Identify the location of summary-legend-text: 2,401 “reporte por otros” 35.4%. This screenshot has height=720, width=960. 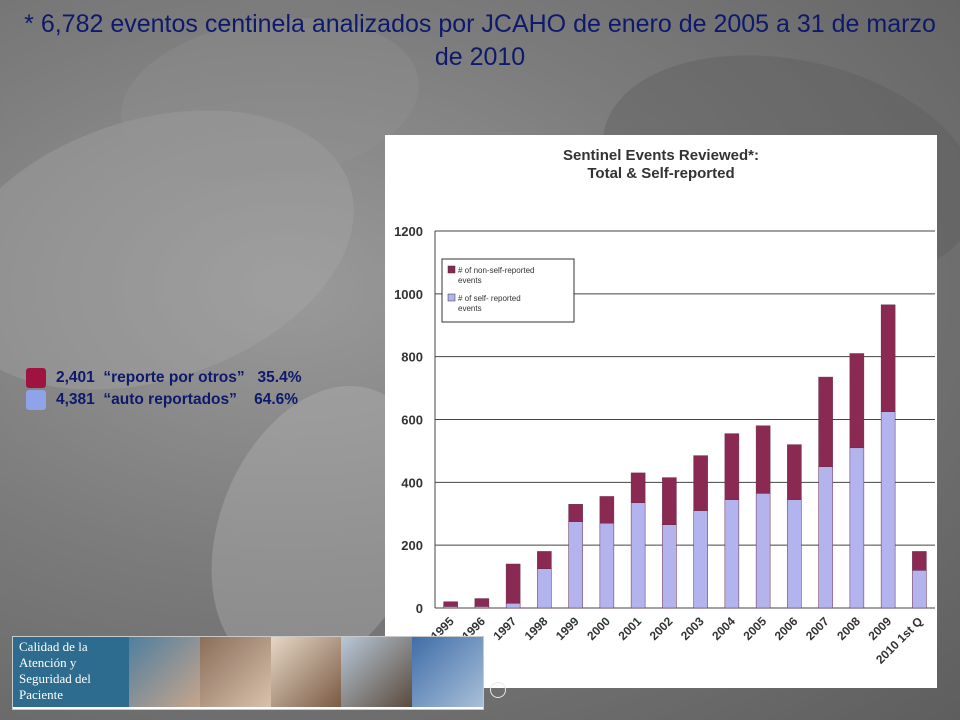
(179, 377).